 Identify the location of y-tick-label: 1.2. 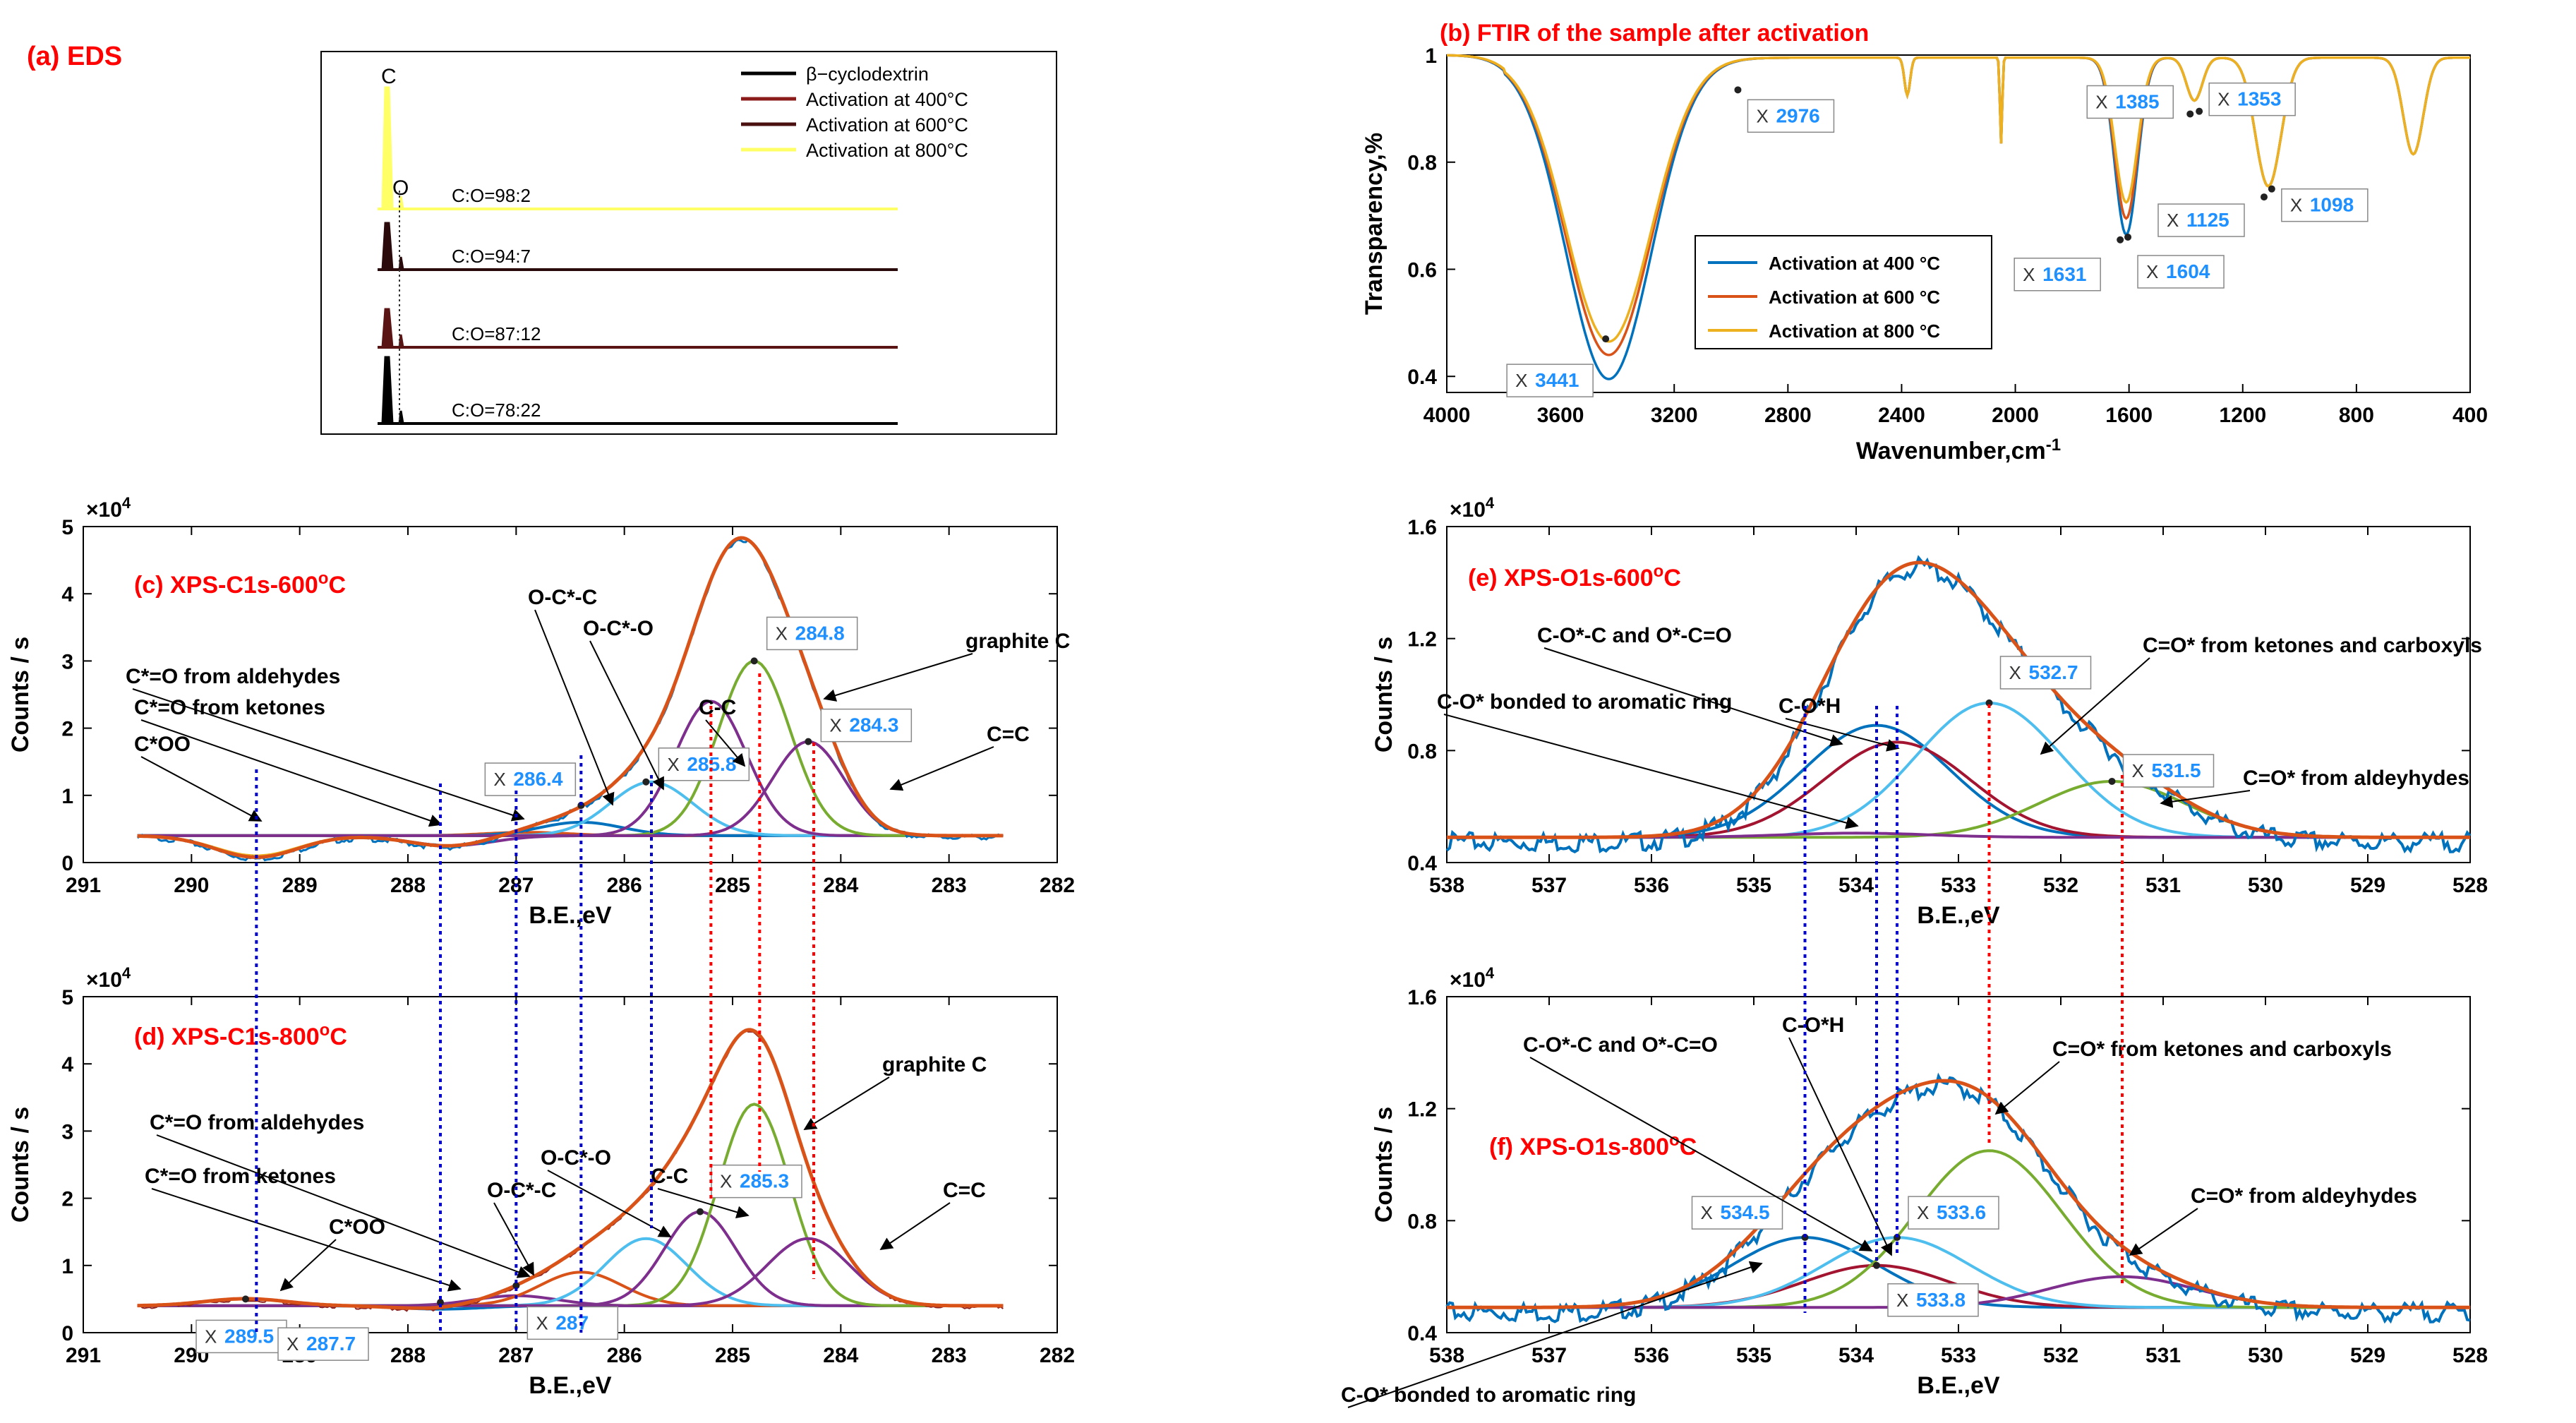
(1422, 640).